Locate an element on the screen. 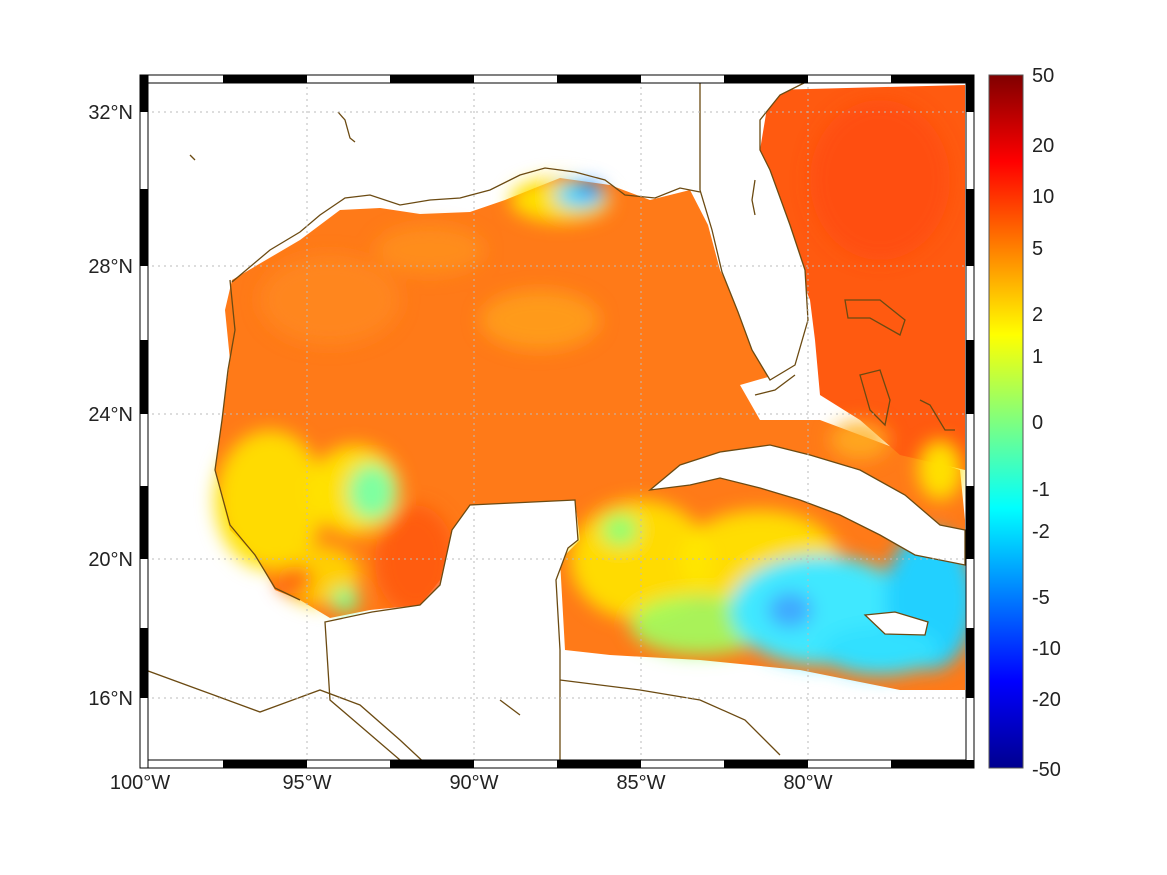 This screenshot has width=1167, height=875. colorbar-gradient is located at coordinates (1006, 421).